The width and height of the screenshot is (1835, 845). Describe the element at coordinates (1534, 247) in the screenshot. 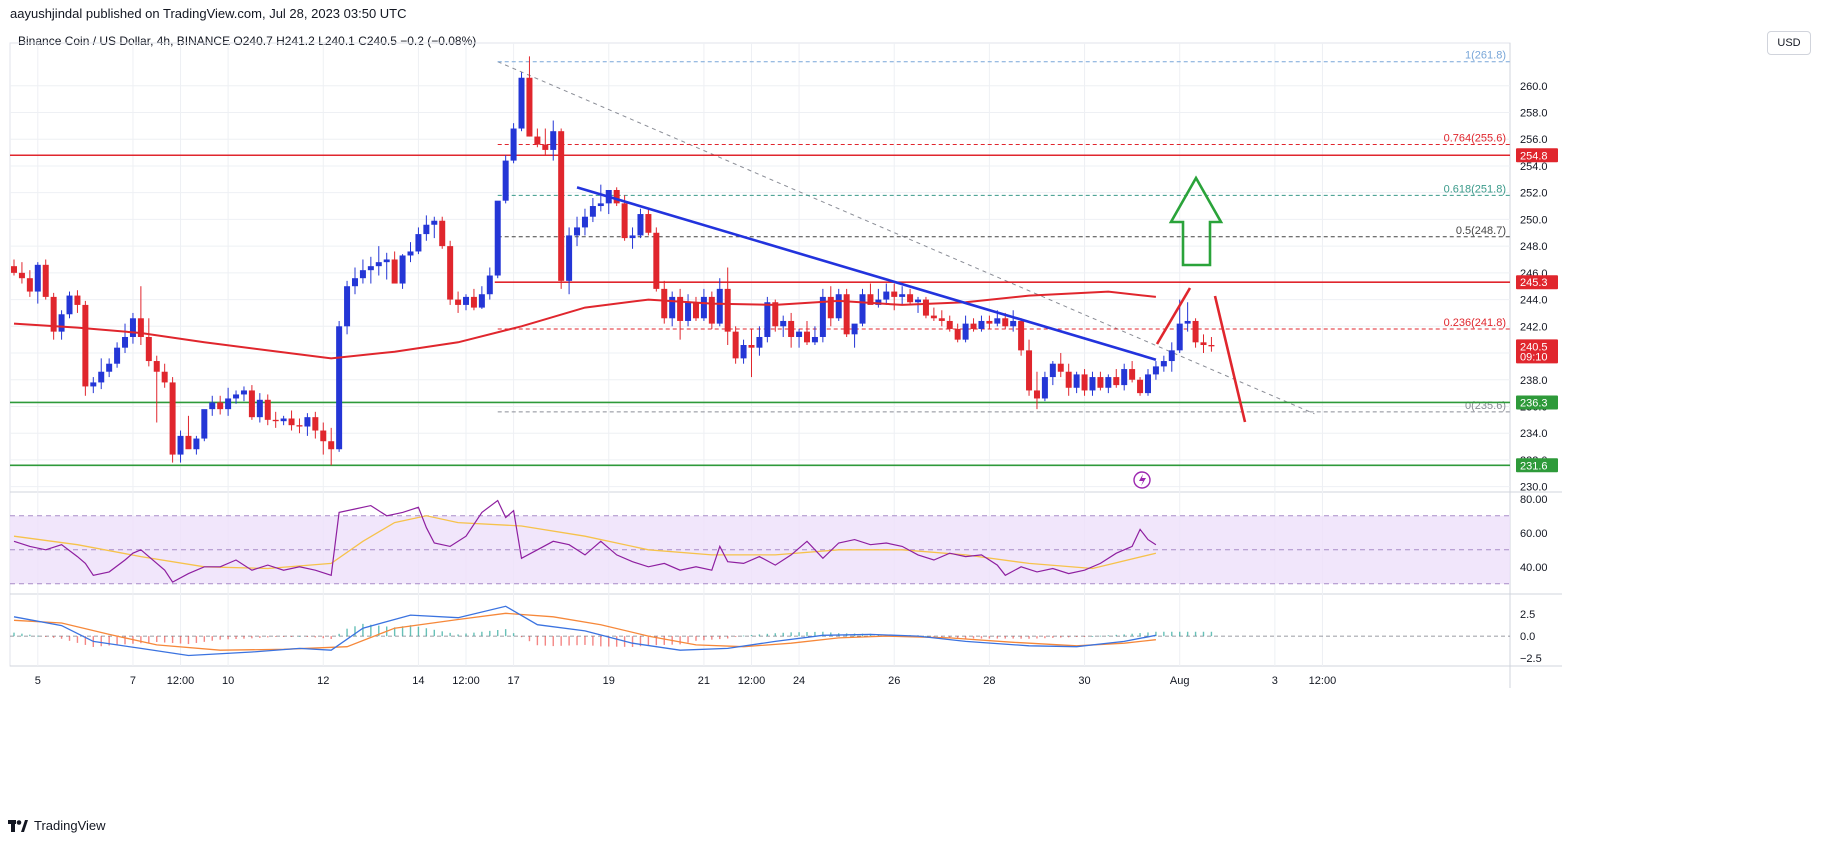

I see `price-tick-label: 248.0` at that location.